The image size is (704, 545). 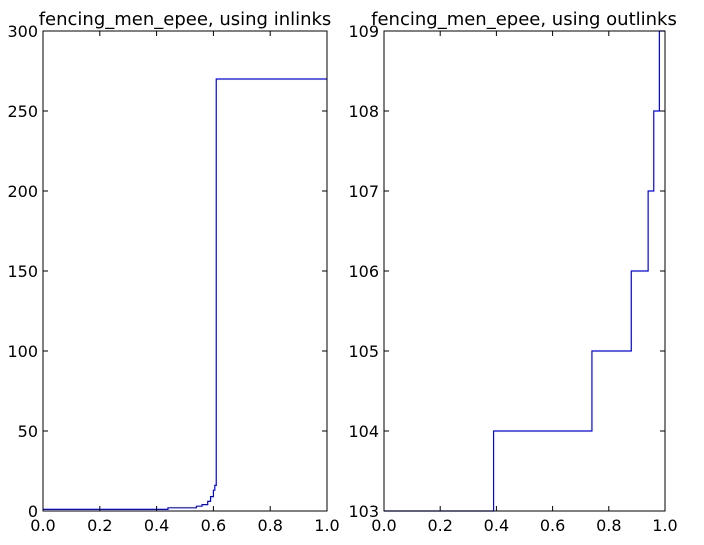 What do you see at coordinates (185, 19) in the screenshot?
I see `chart-title: fencing_men_epee, using inlinks` at bounding box center [185, 19].